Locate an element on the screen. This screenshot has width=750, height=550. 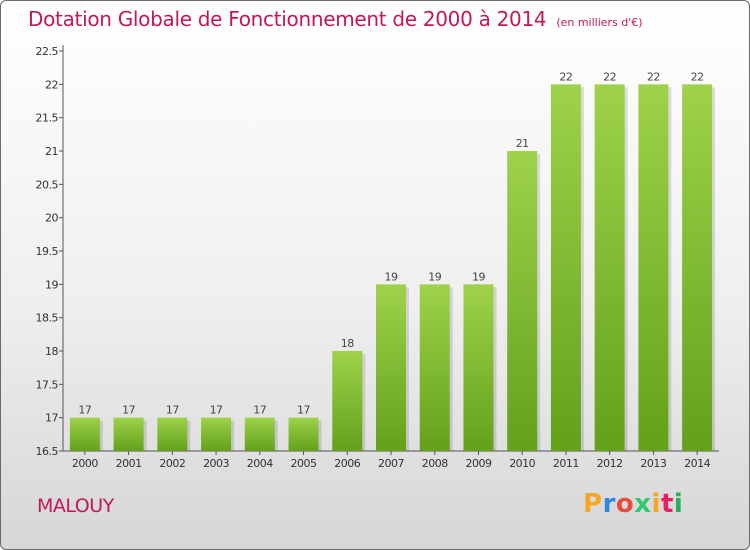
x-tick-label: 2001 is located at coordinates (129, 463).